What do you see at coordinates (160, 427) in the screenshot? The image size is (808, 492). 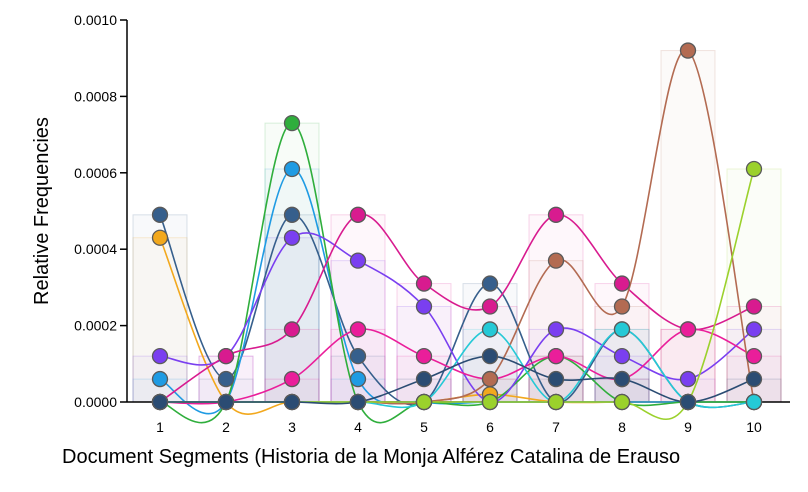 I see `x-tick-label: 1` at bounding box center [160, 427].